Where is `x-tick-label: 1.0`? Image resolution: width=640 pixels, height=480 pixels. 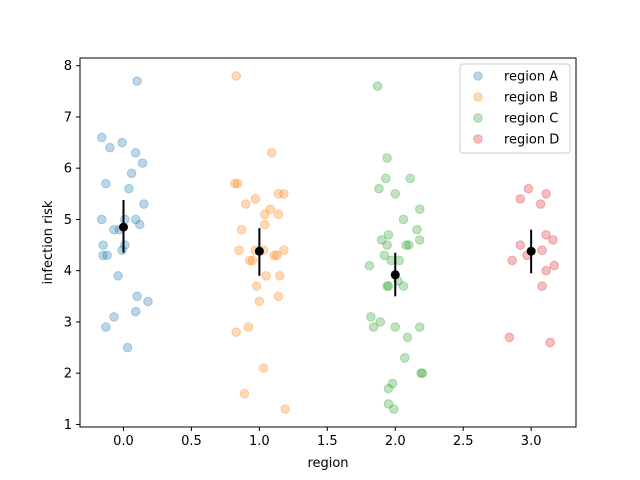 x-tick-label: 1.0 is located at coordinates (259, 441).